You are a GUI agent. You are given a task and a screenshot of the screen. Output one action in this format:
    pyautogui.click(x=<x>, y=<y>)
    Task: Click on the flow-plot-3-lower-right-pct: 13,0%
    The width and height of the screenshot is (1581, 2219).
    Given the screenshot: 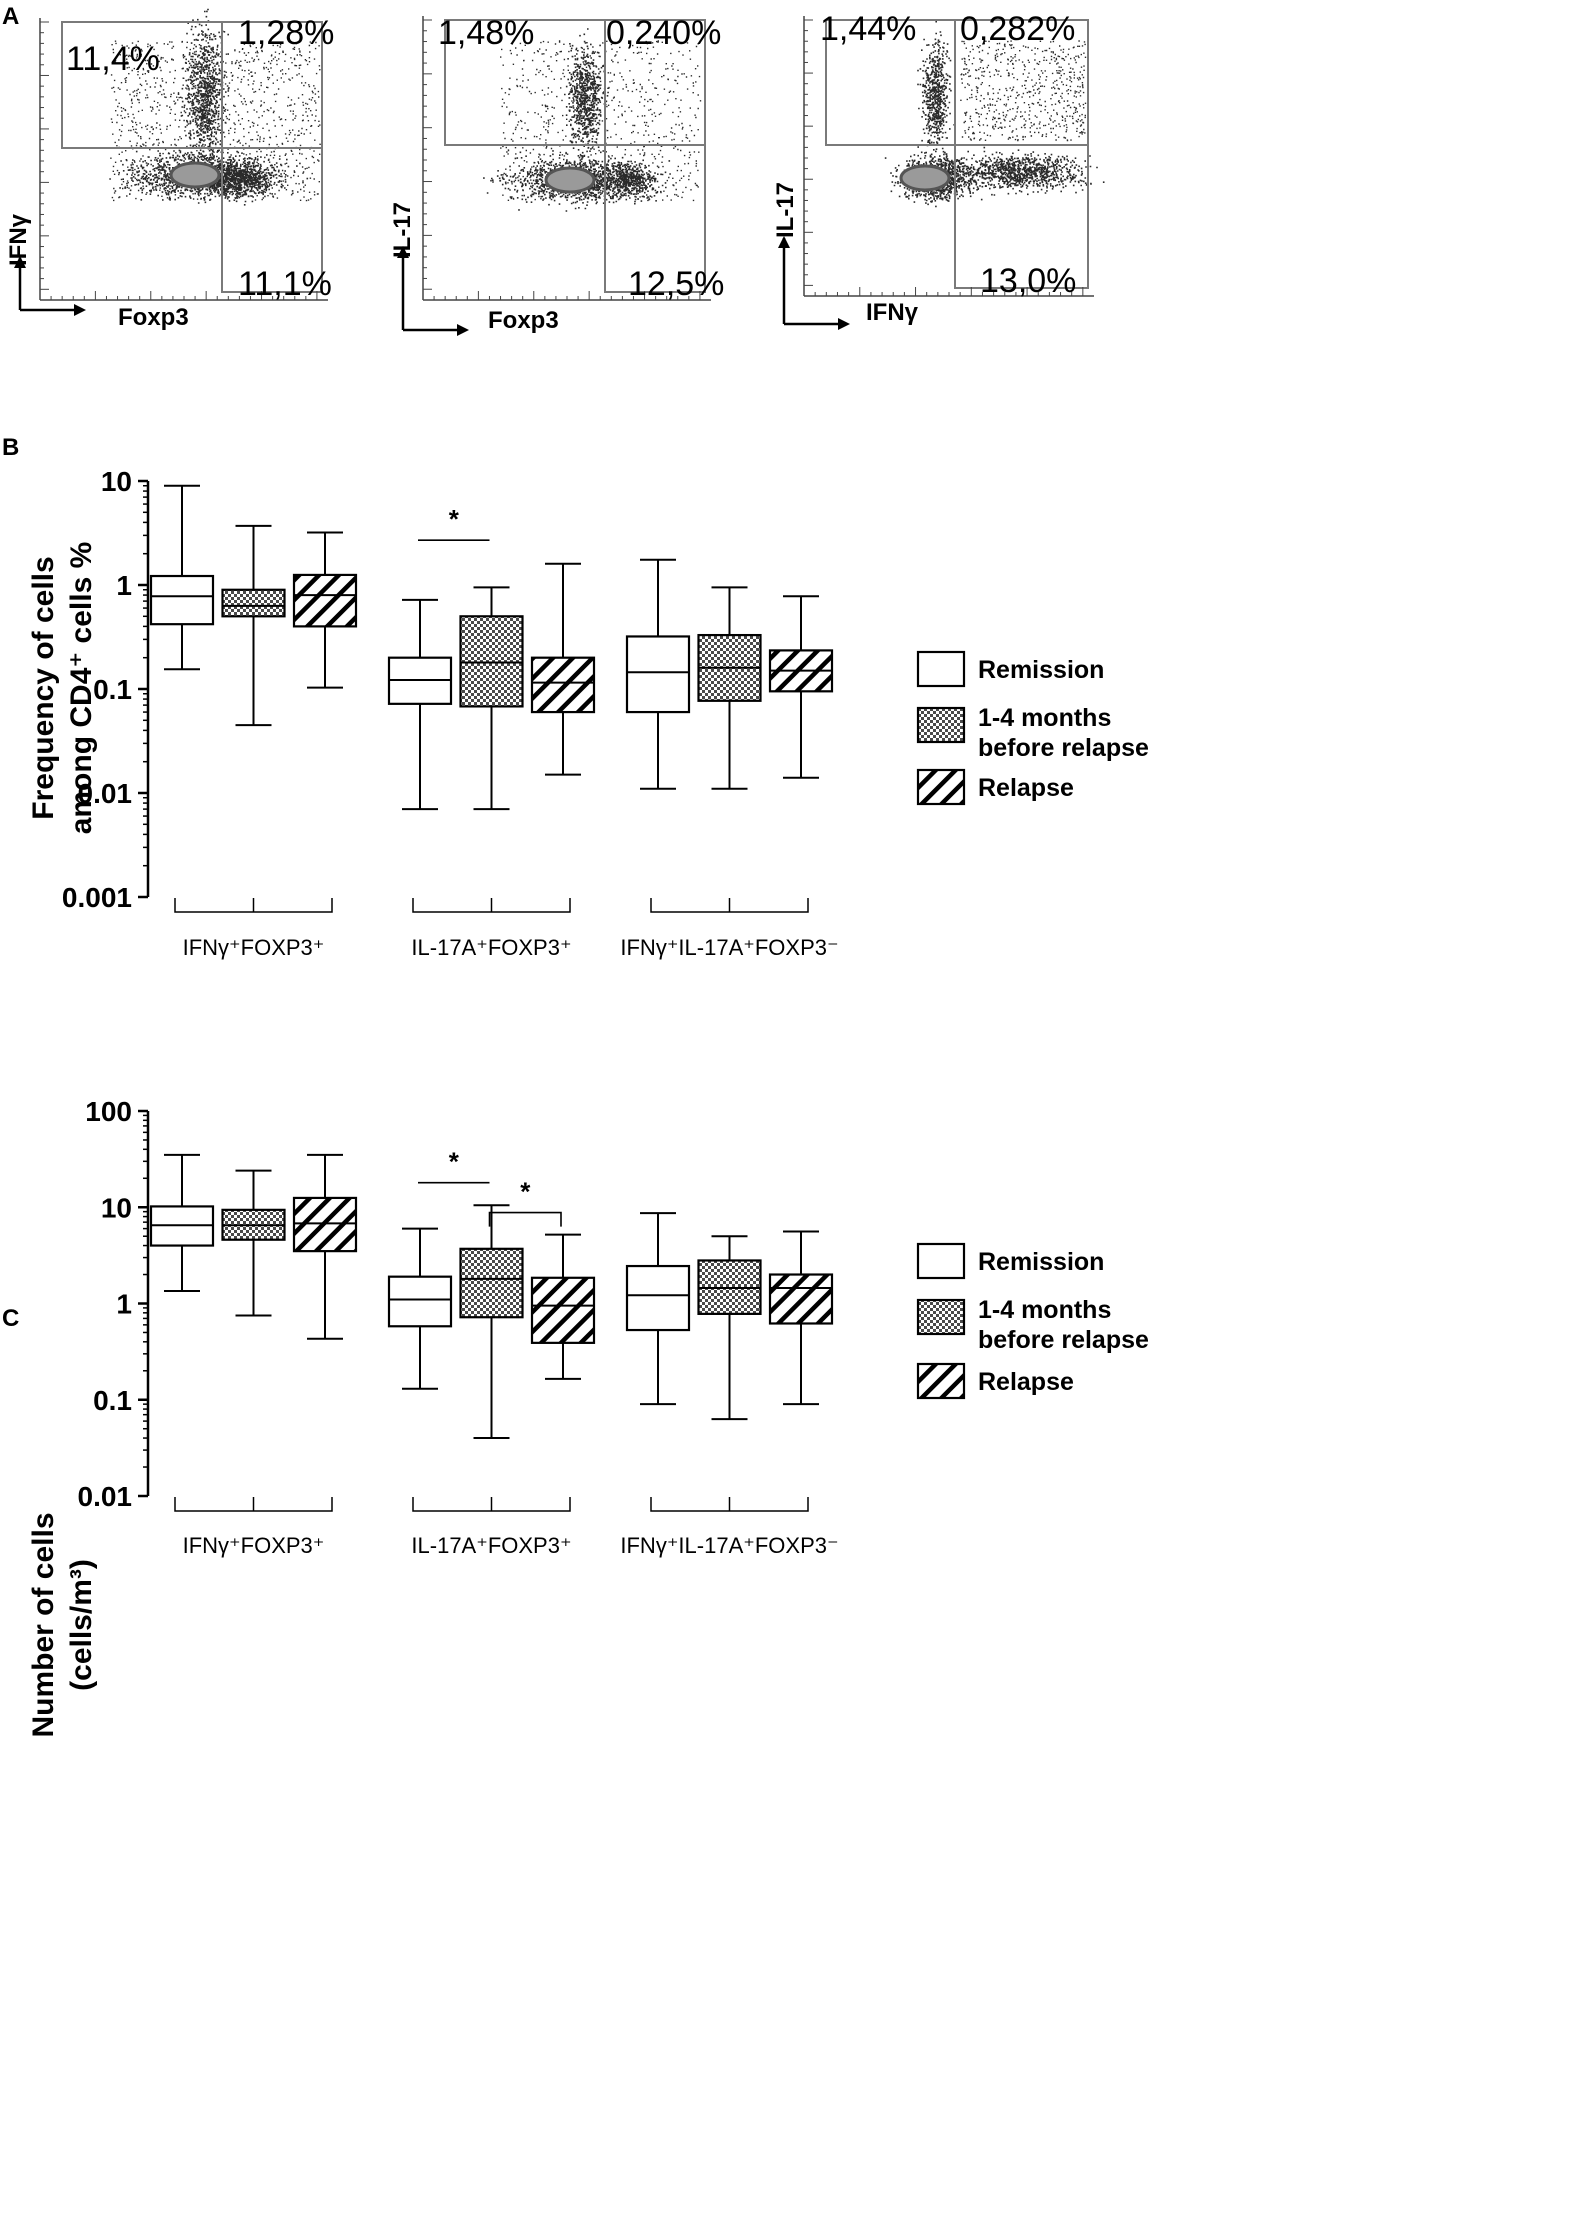 What is the action you would take?
    pyautogui.click(x=1028, y=281)
    